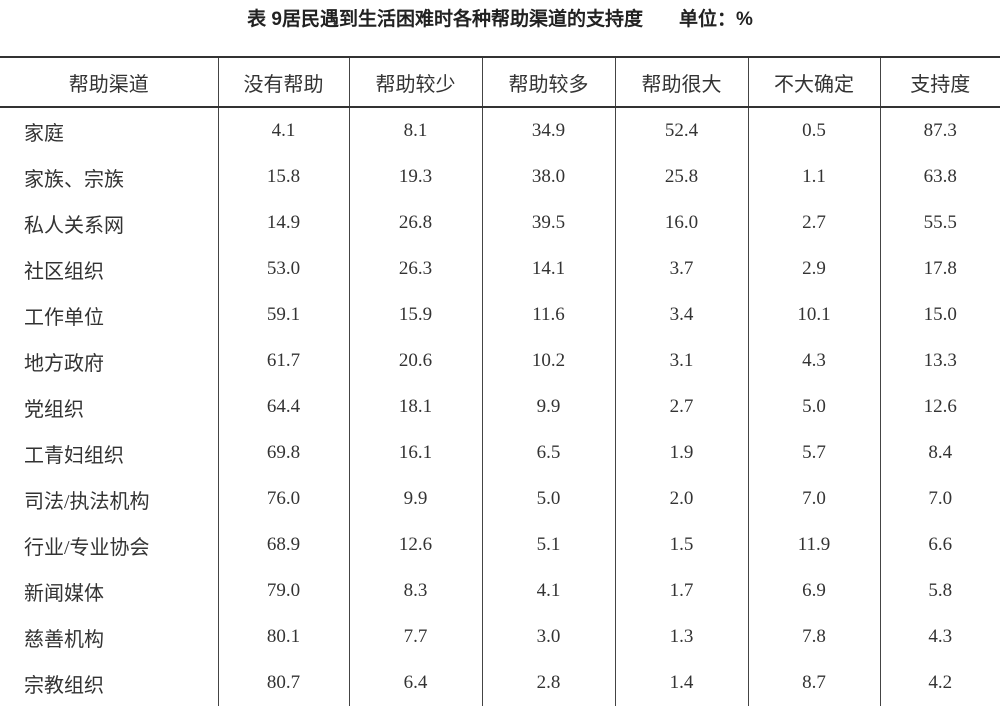 The height and width of the screenshot is (706, 1000). What do you see at coordinates (548, 130) in the screenshot?
I see `table-cell: 34.9` at bounding box center [548, 130].